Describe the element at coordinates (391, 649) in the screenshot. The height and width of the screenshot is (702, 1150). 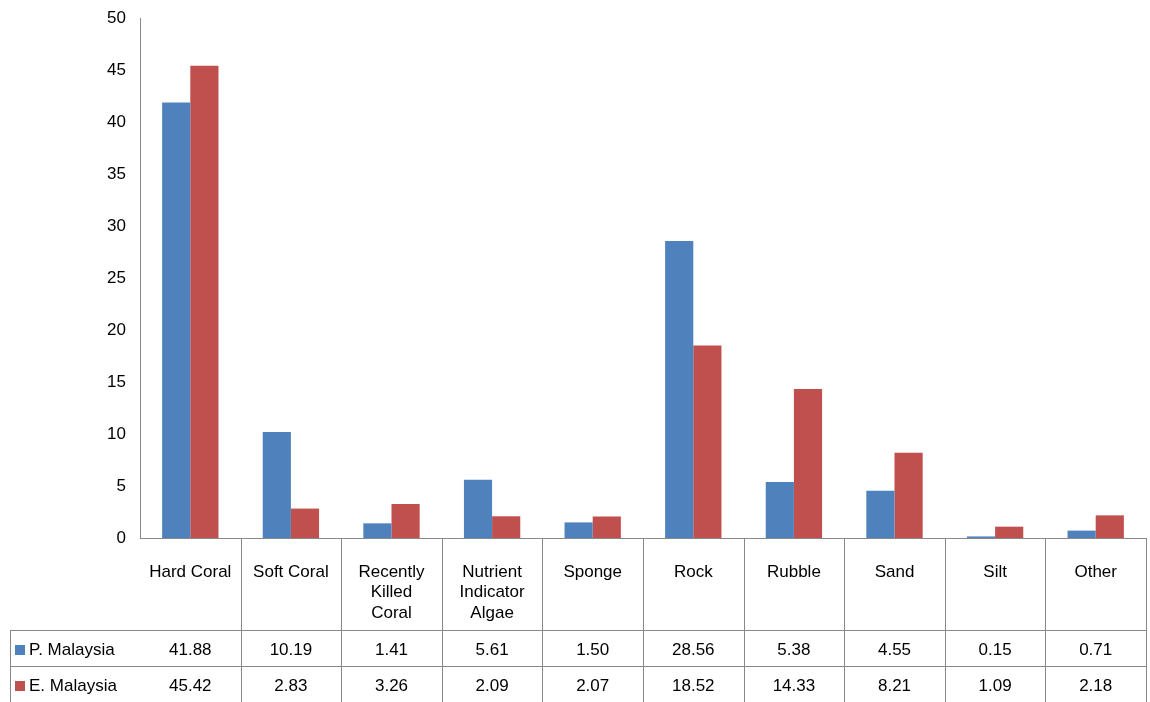
I see `data-label: 1.41` at that location.